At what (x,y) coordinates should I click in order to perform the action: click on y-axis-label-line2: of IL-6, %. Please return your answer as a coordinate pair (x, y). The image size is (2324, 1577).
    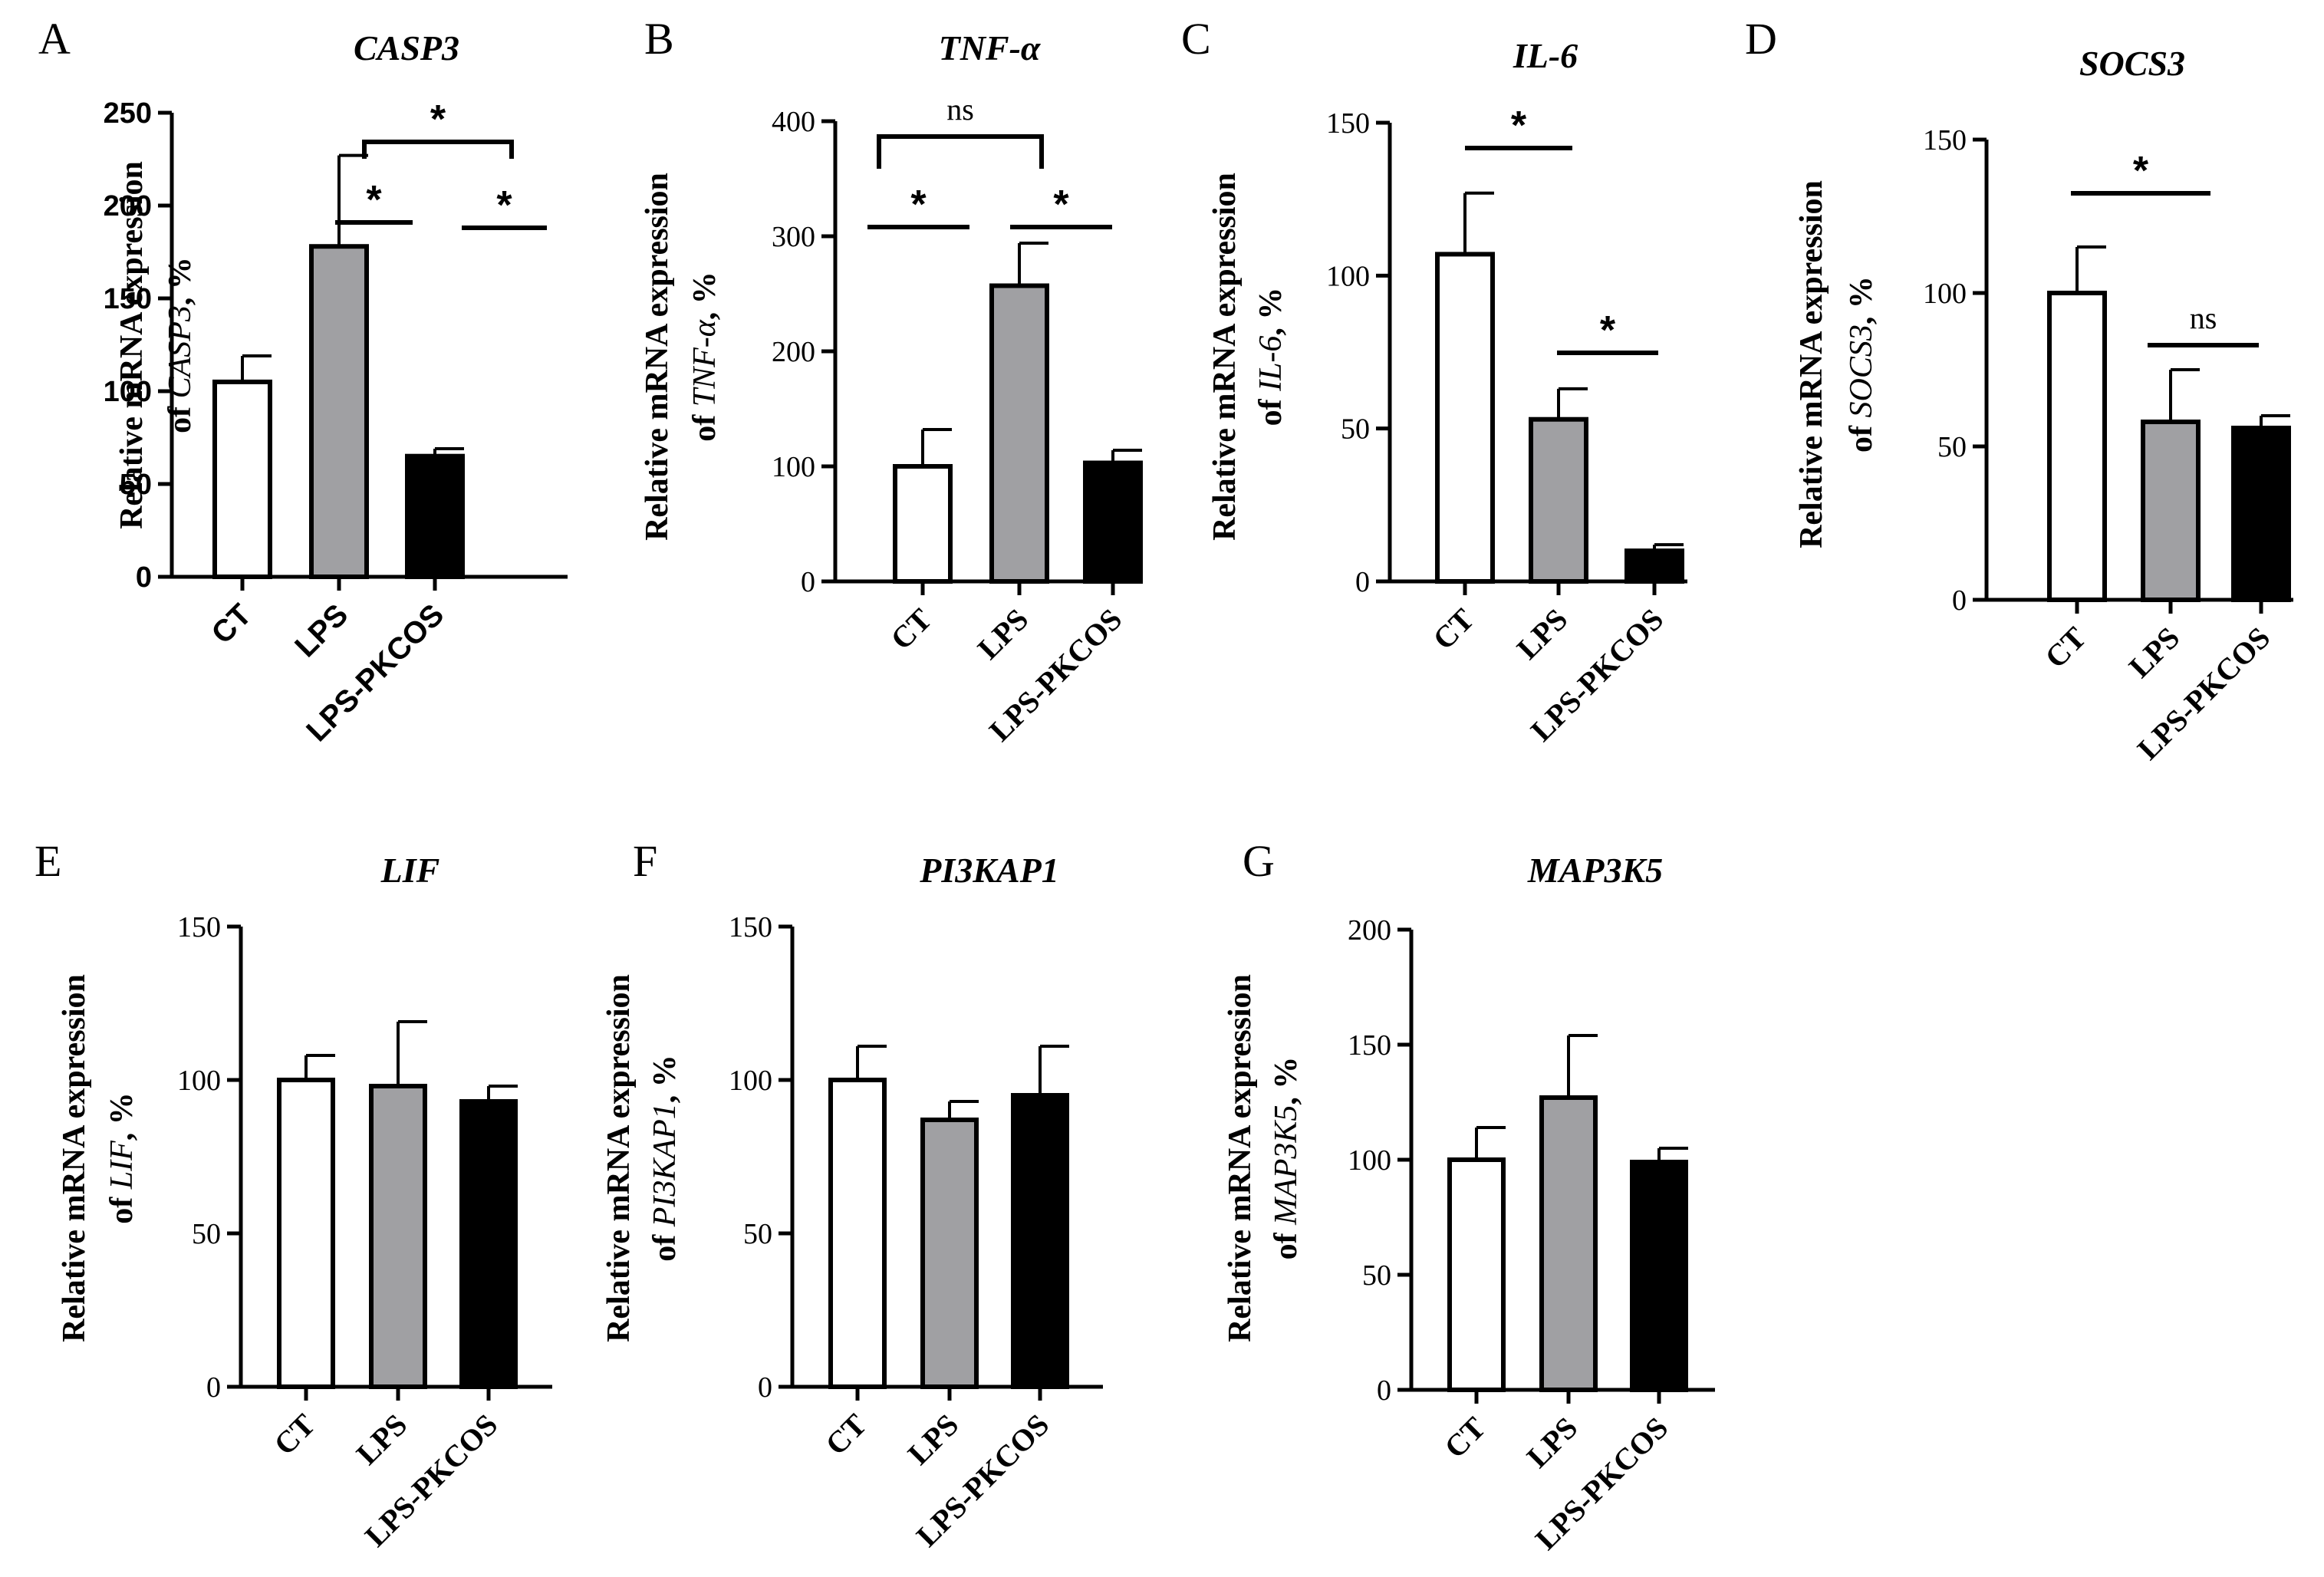
    Looking at the image, I should click on (1271, 357).